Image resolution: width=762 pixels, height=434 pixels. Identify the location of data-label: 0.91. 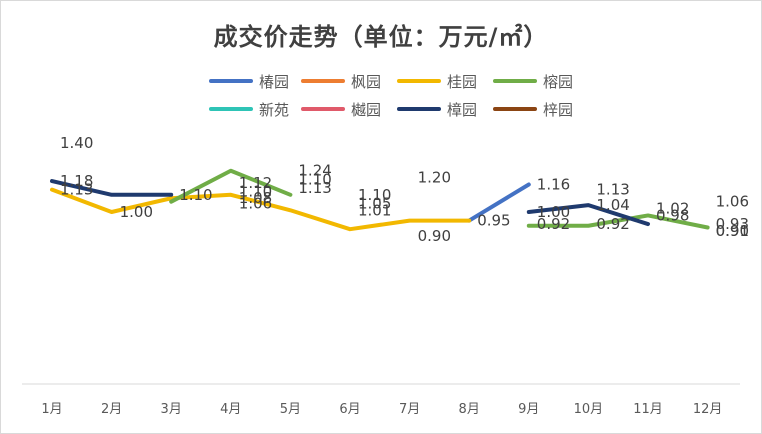
(732, 231).